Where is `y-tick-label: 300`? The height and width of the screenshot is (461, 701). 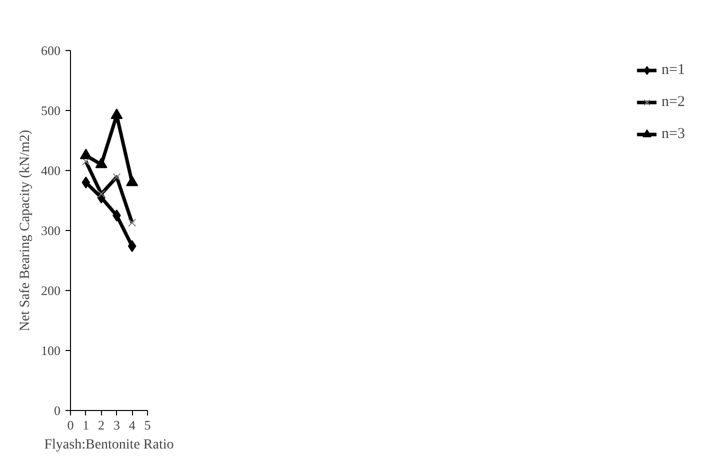
y-tick-label: 300 is located at coordinates (50, 230).